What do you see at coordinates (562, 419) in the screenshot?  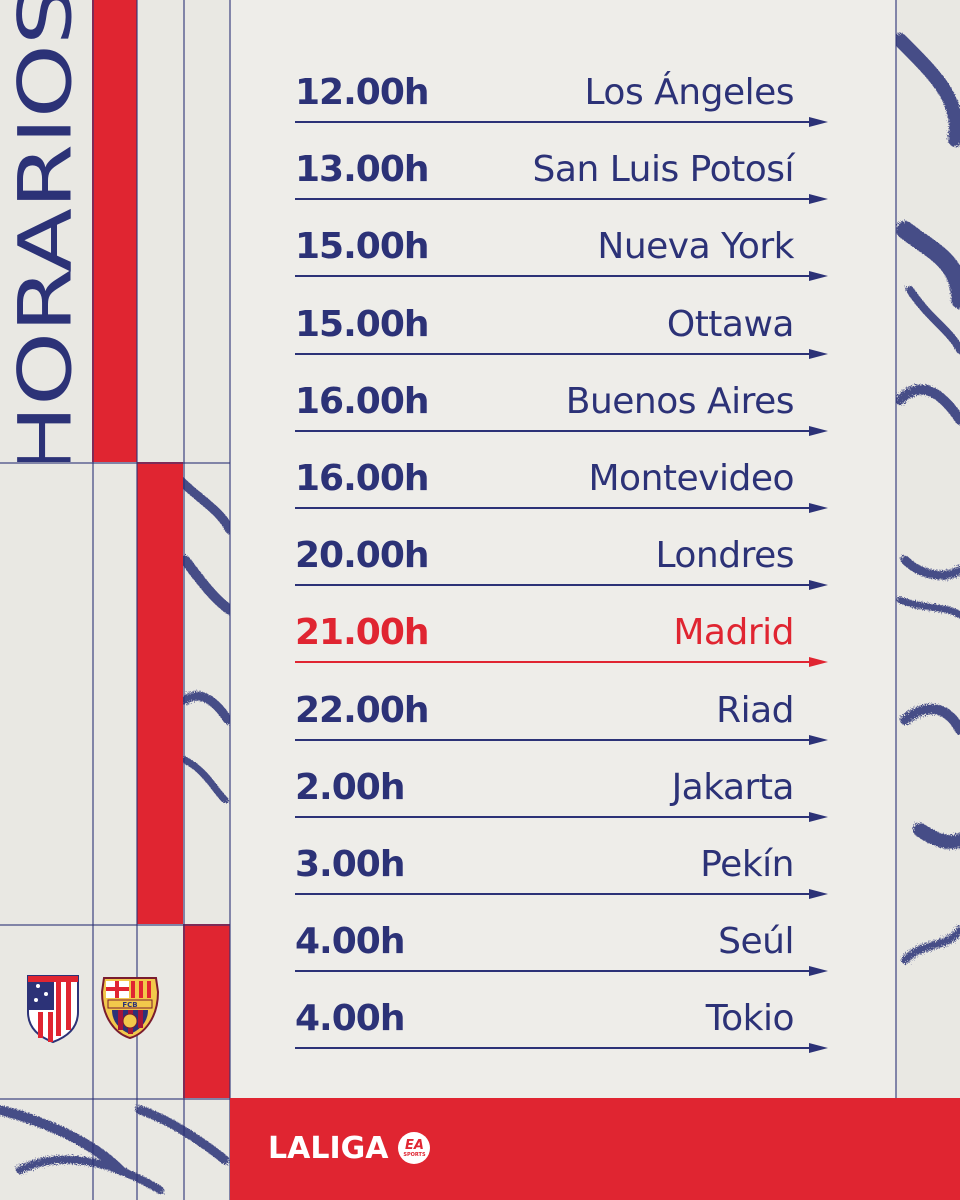 I see `schedule-row: 16.00h Buenos Aires` at bounding box center [562, 419].